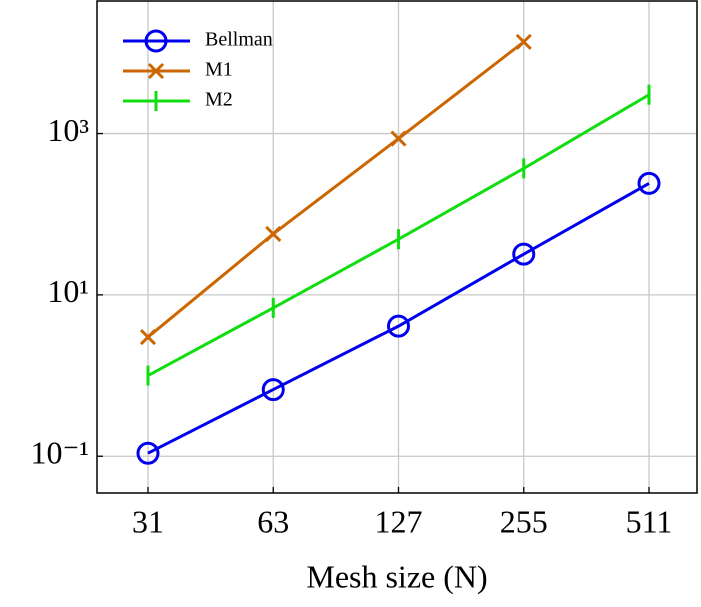 This screenshot has width=701, height=607. What do you see at coordinates (68, 130) in the screenshot?
I see `y-tick-label: 10³` at bounding box center [68, 130].